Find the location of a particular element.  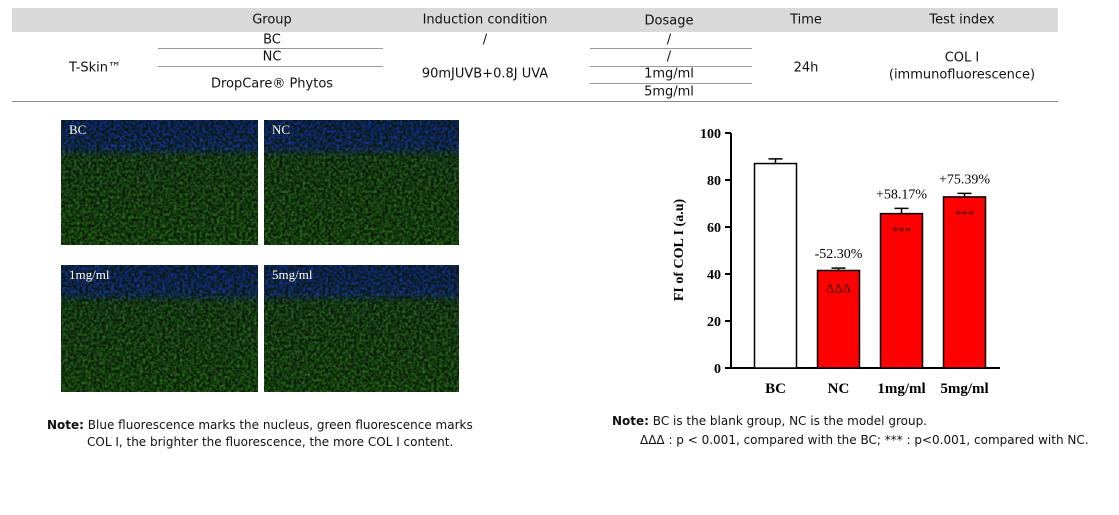

micrograph: NC is located at coordinates (361, 182).